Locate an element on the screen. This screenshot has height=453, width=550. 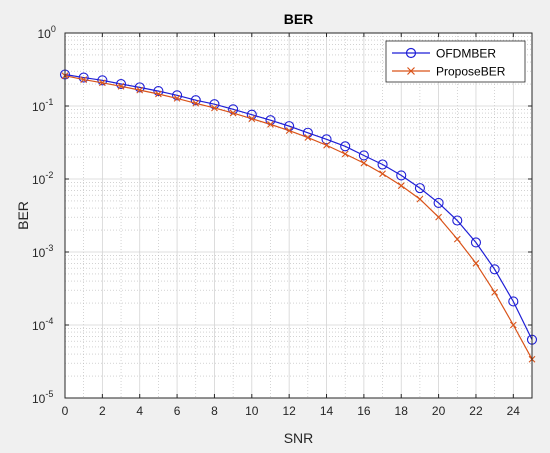
x-tick-label: 10 is located at coordinates (252, 411).